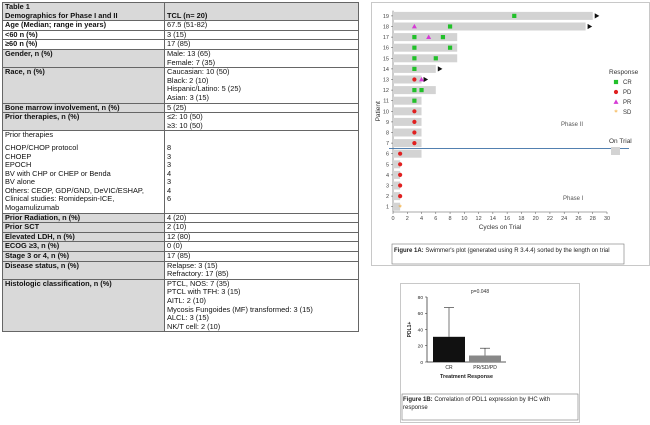  Describe the element at coordinates (421, 314) in the screenshot. I see `y-tick-label: 60` at that location.